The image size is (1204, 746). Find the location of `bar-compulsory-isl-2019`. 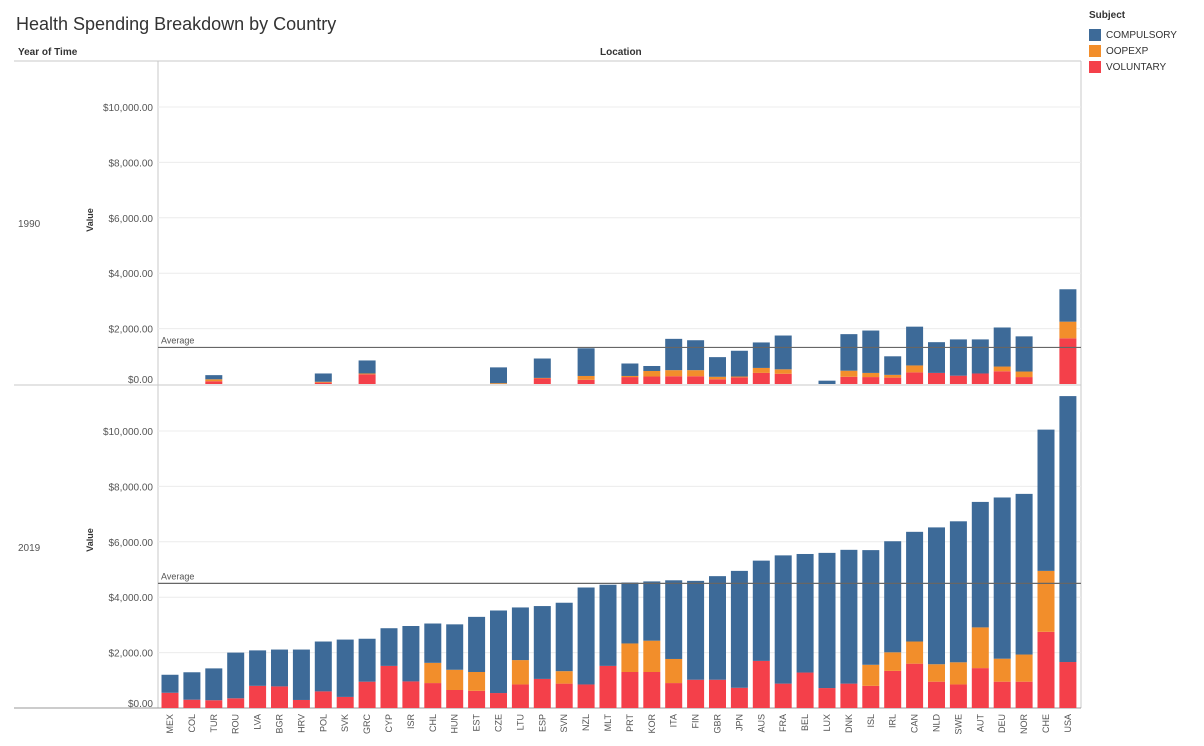

bar-compulsory-isl-2019 is located at coordinates (871, 607).